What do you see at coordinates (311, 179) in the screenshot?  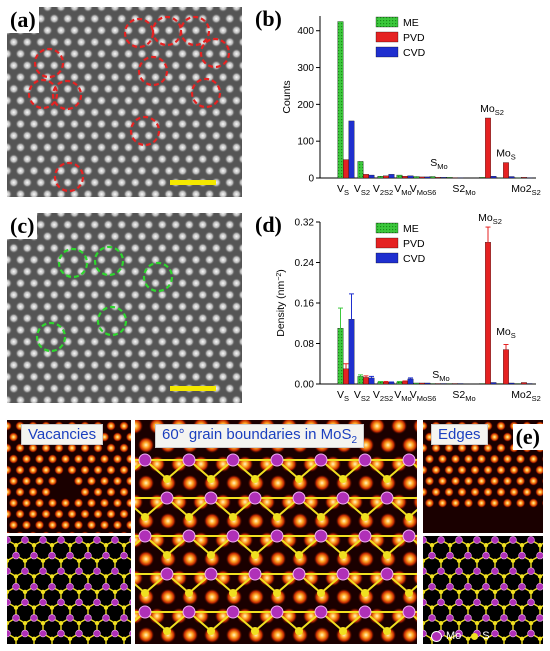 I see `y-tick-label: 0` at bounding box center [311, 179].